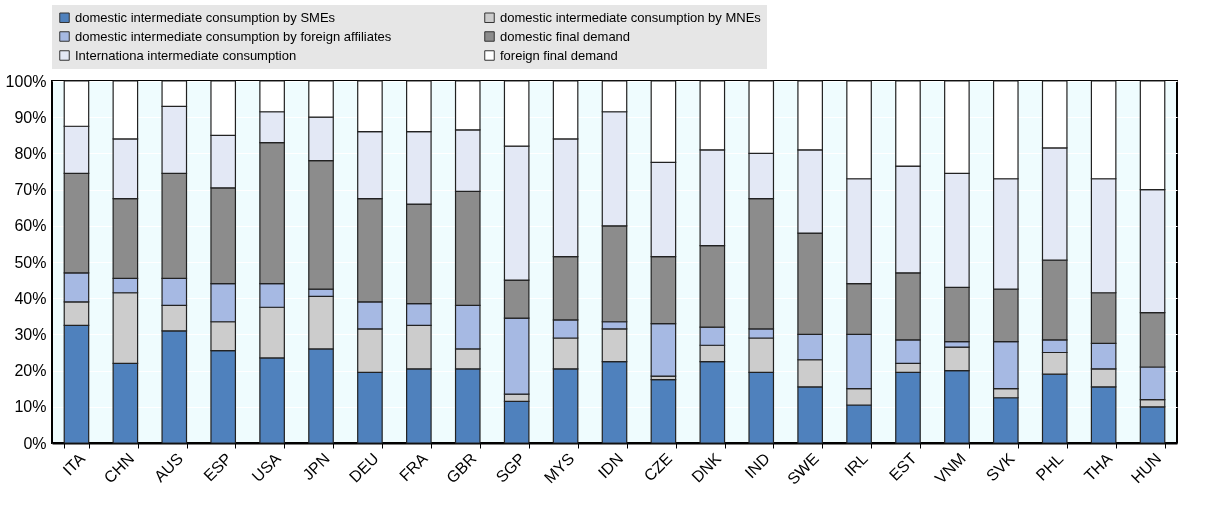 This screenshot has height=522, width=1213. I want to click on legend-label: domestic intermediate consumption by foreign affiliates, so click(233, 36).